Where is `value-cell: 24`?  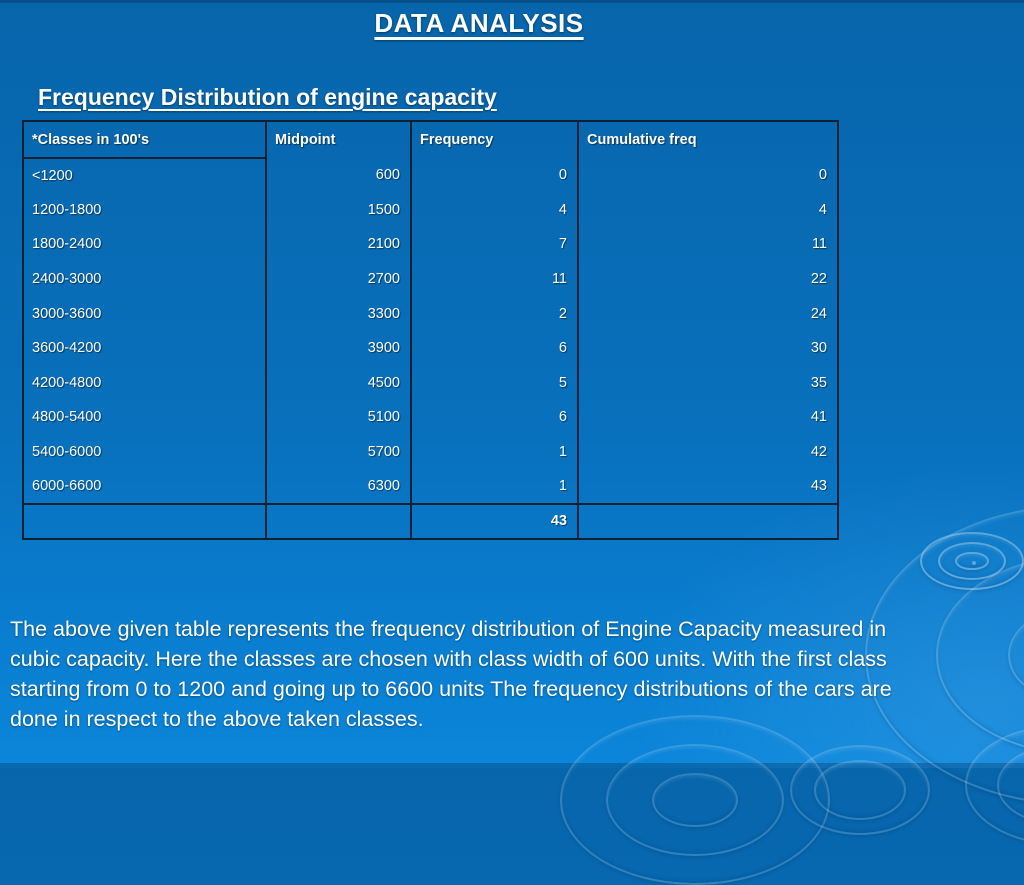
value-cell: 24 is located at coordinates (708, 313).